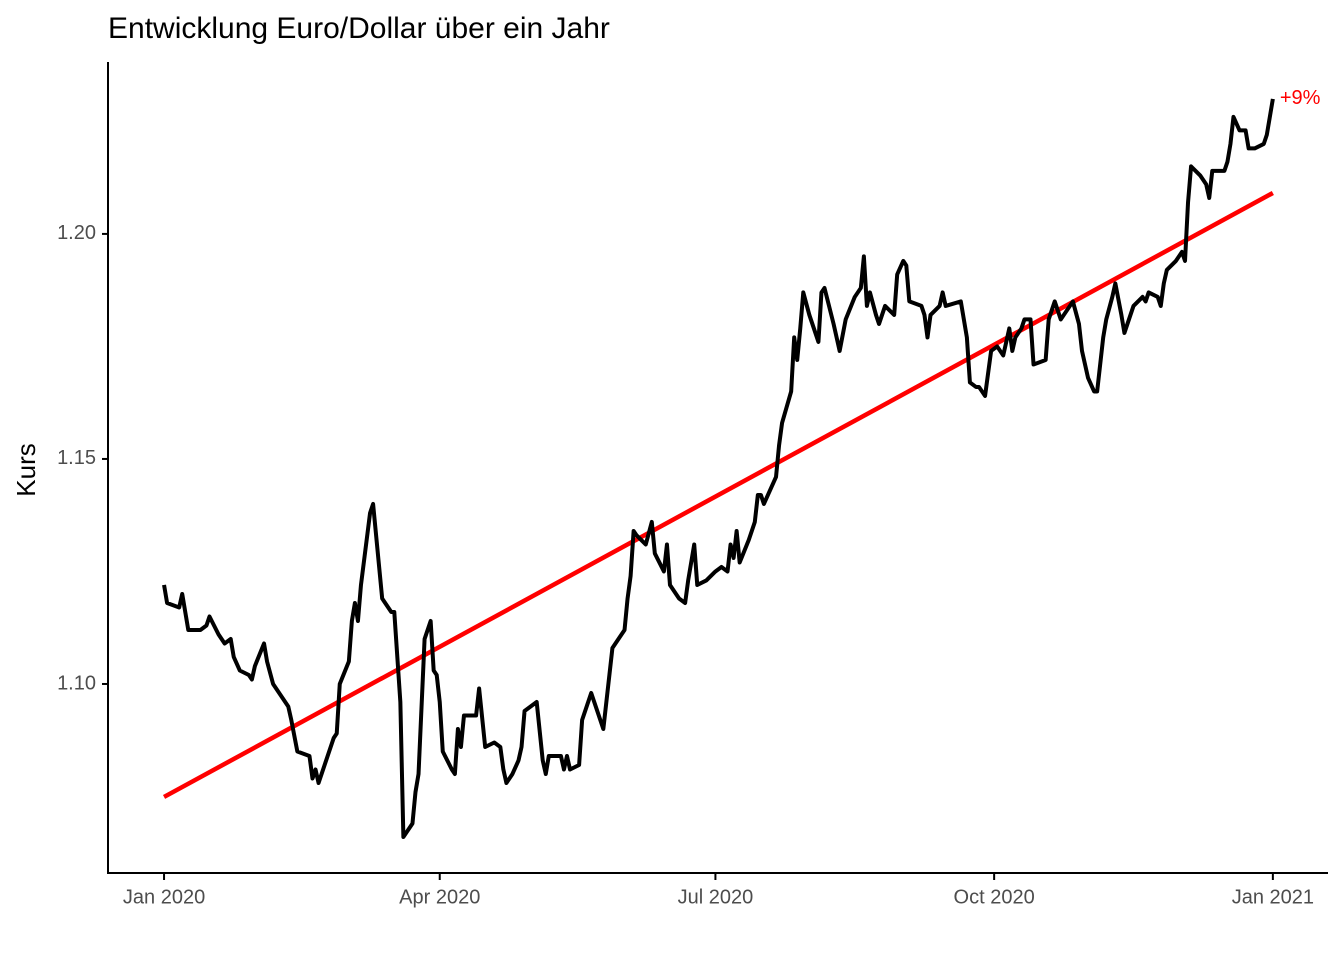  Describe the element at coordinates (359, 28) in the screenshot. I see `chart-title: Entwicklung Euro/Dollar über ein Jahr` at that location.